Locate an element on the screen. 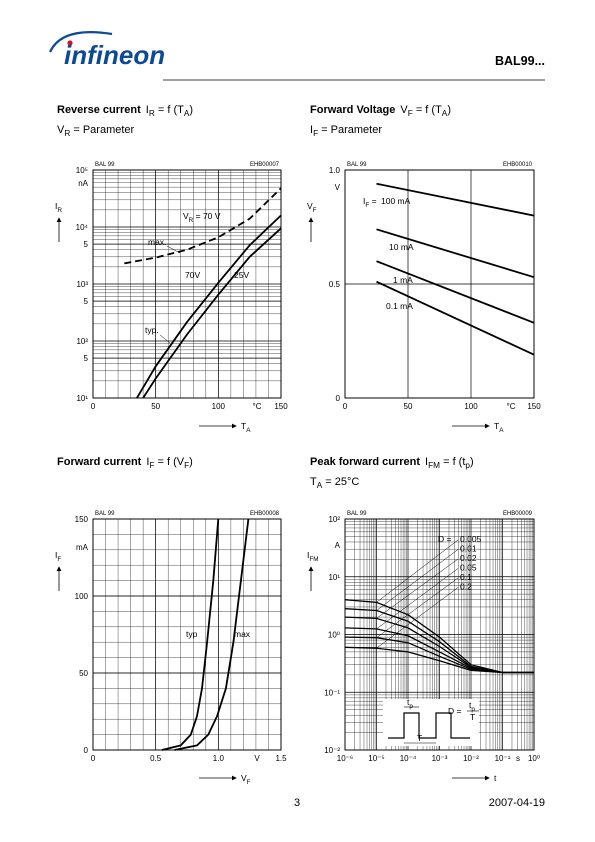 The image size is (595, 842). chart-code: EHB00007 is located at coordinates (265, 165).